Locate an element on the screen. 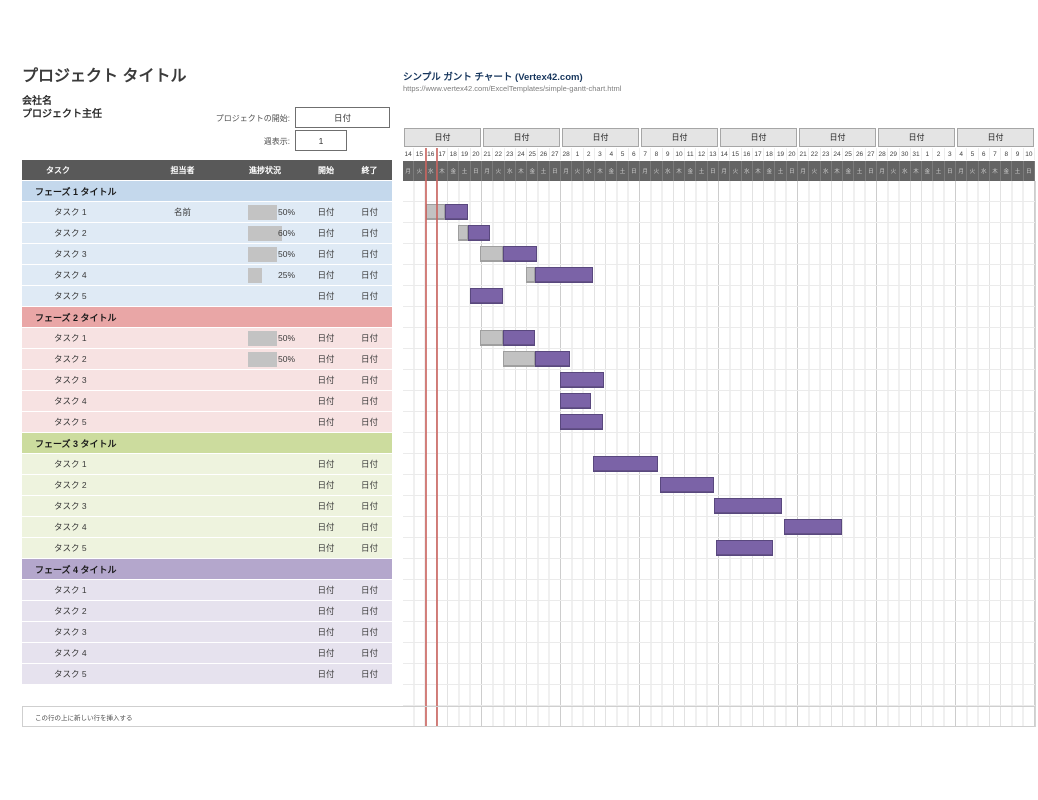 Image resolution: width=1038 pixels, height=800 pixels. week-display-input: 1 is located at coordinates (321, 140).